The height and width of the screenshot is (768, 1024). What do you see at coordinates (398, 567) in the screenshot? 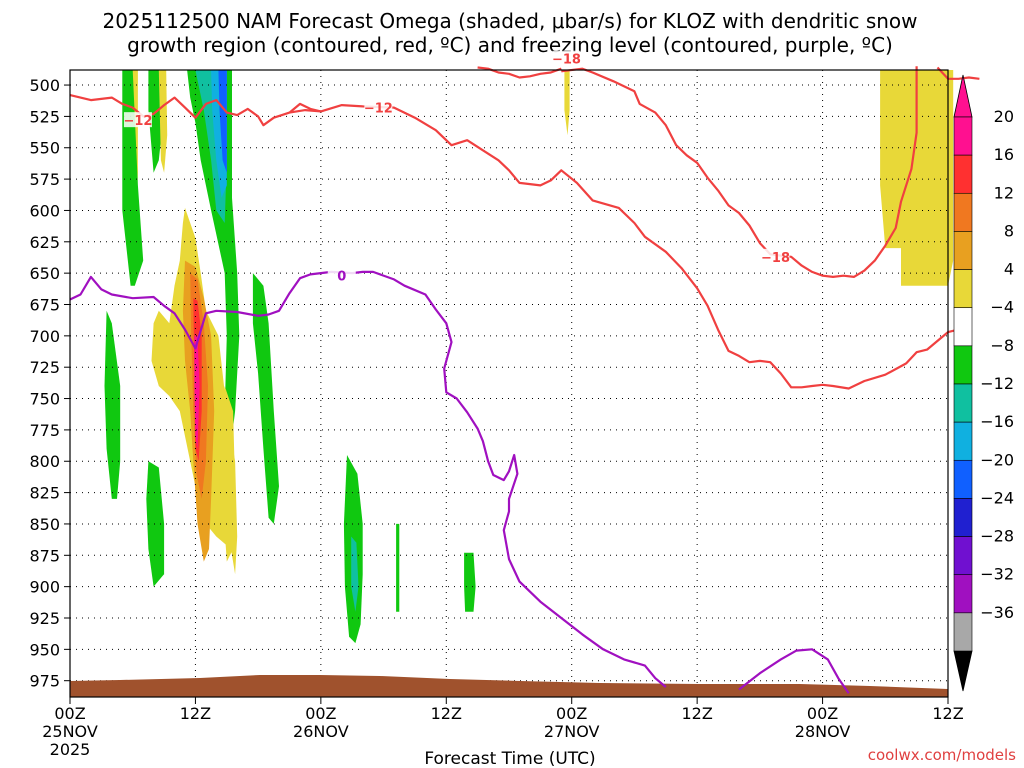
I see `shade-green_tiny_a` at bounding box center [398, 567].